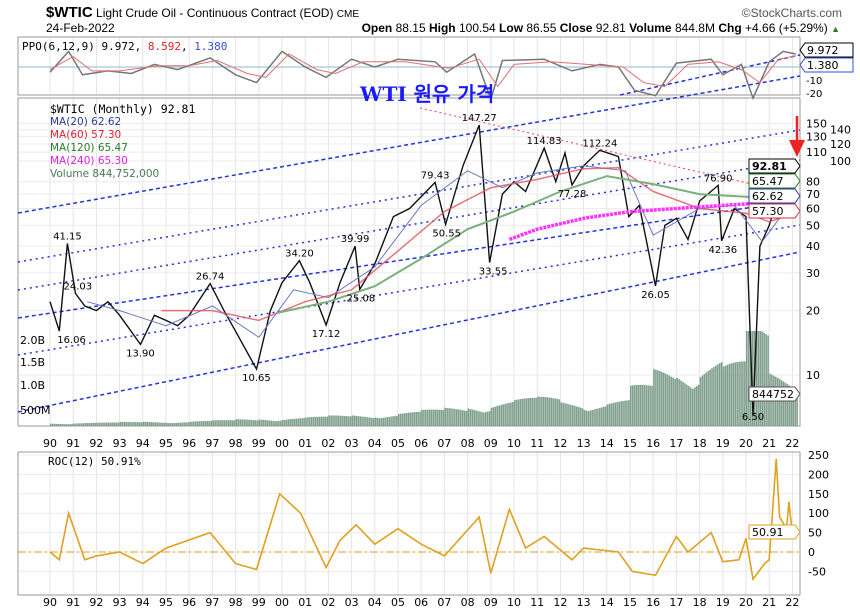  What do you see at coordinates (768, 211) in the screenshot?
I see `value-tag-text: 57.30` at bounding box center [768, 211].